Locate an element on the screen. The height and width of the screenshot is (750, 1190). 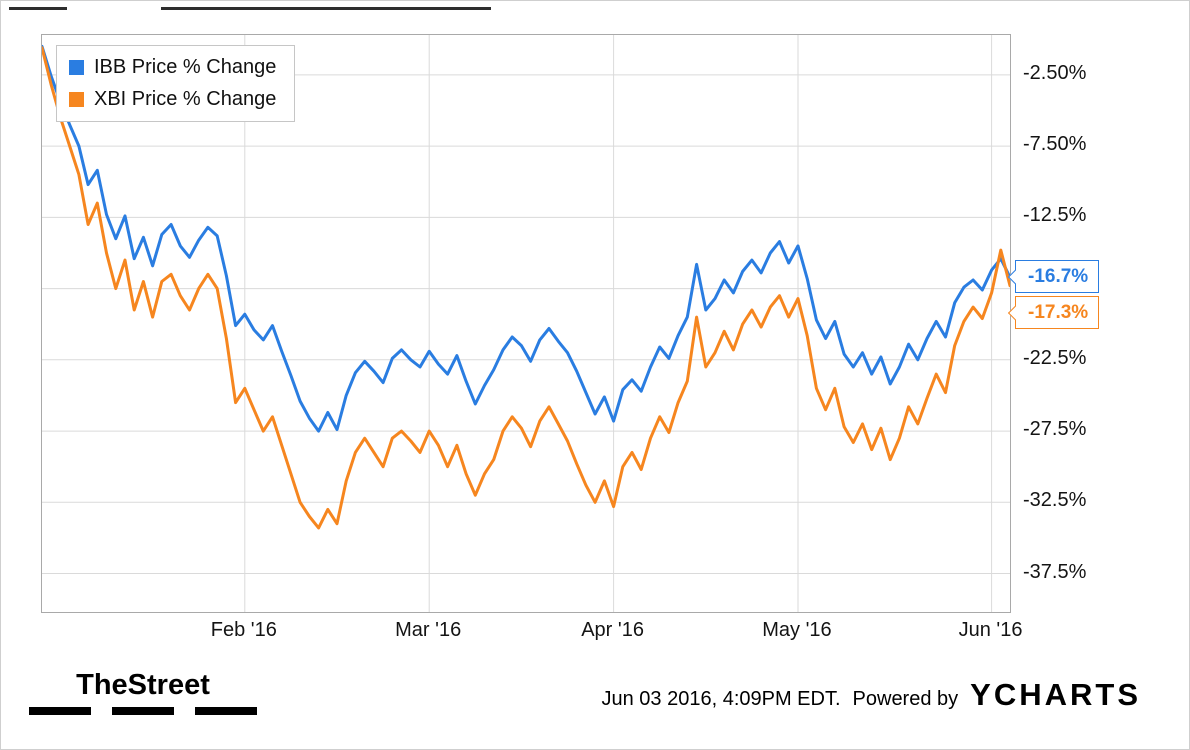
y-axis-label: -32.5% is located at coordinates (1055, 500).